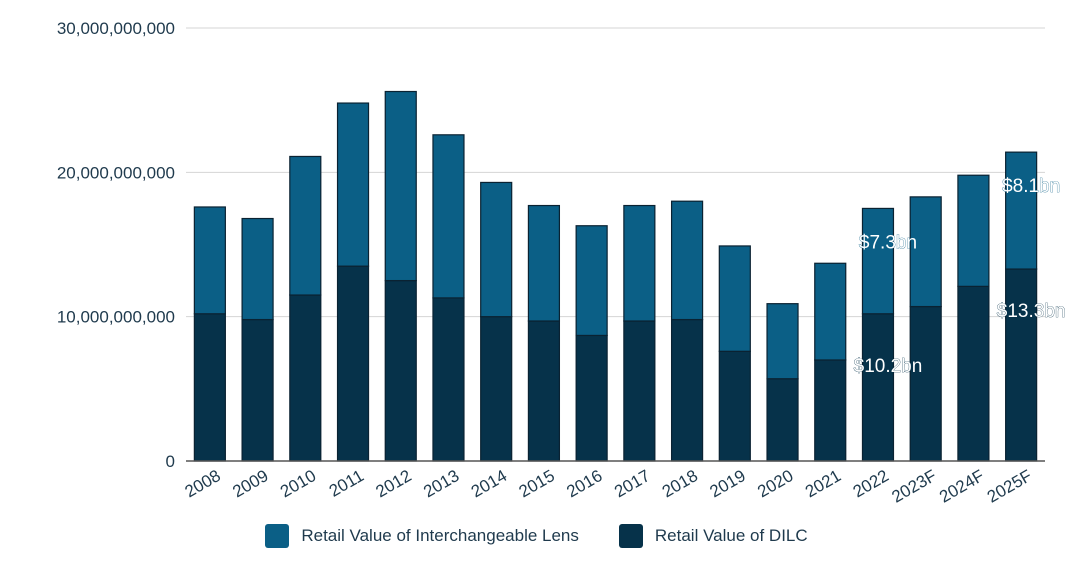 The image size is (1073, 580). What do you see at coordinates (687, 260) in the screenshot?
I see `bar-2018-lens` at bounding box center [687, 260].